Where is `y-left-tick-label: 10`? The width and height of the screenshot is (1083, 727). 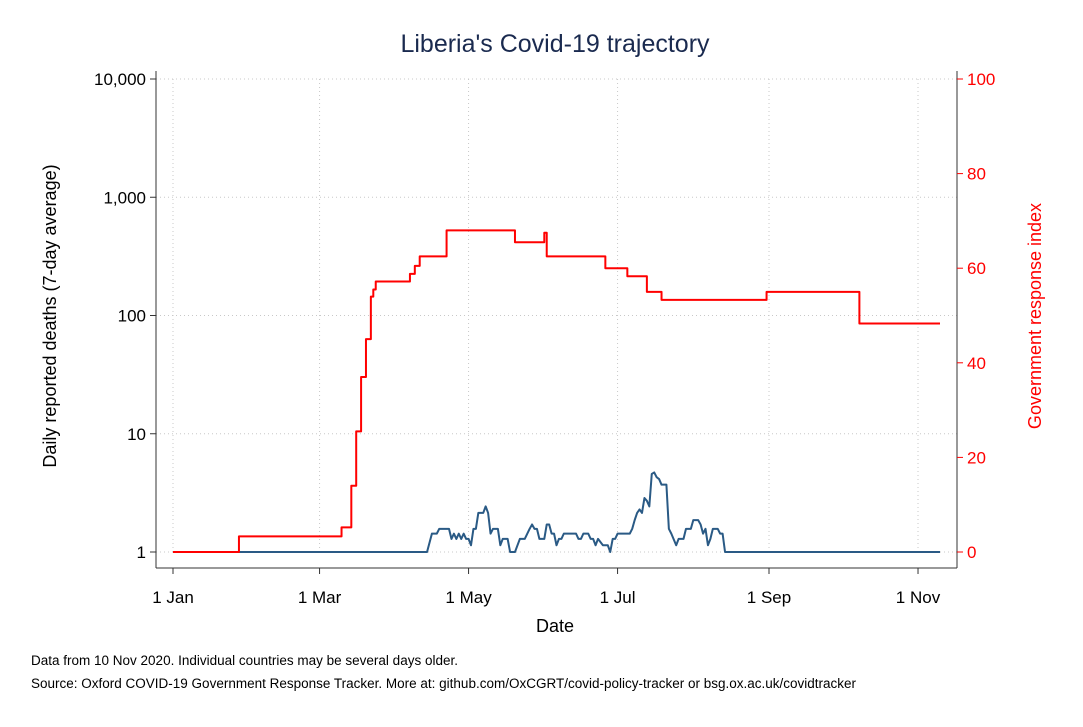 y-left-tick-label: 10 is located at coordinates (136, 434).